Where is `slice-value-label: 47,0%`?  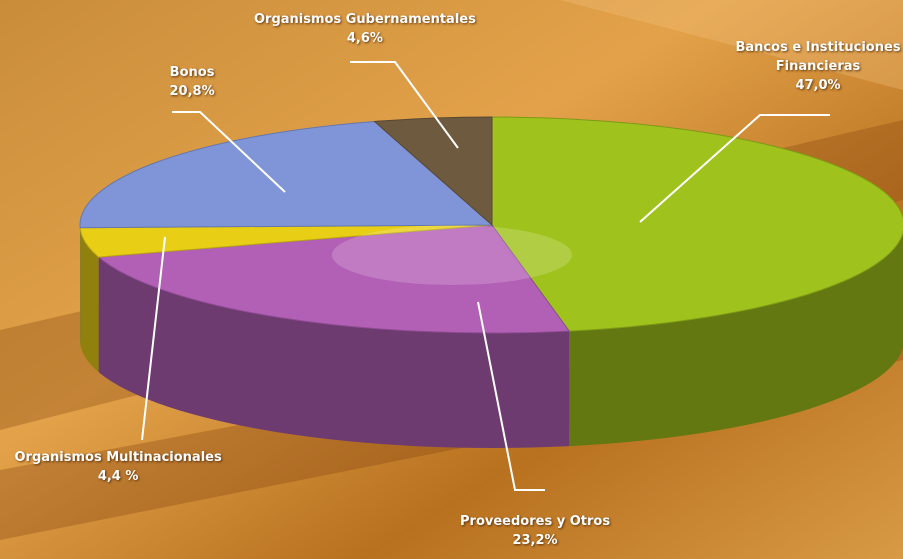
slice-value-label: 47,0% is located at coordinates (818, 85).